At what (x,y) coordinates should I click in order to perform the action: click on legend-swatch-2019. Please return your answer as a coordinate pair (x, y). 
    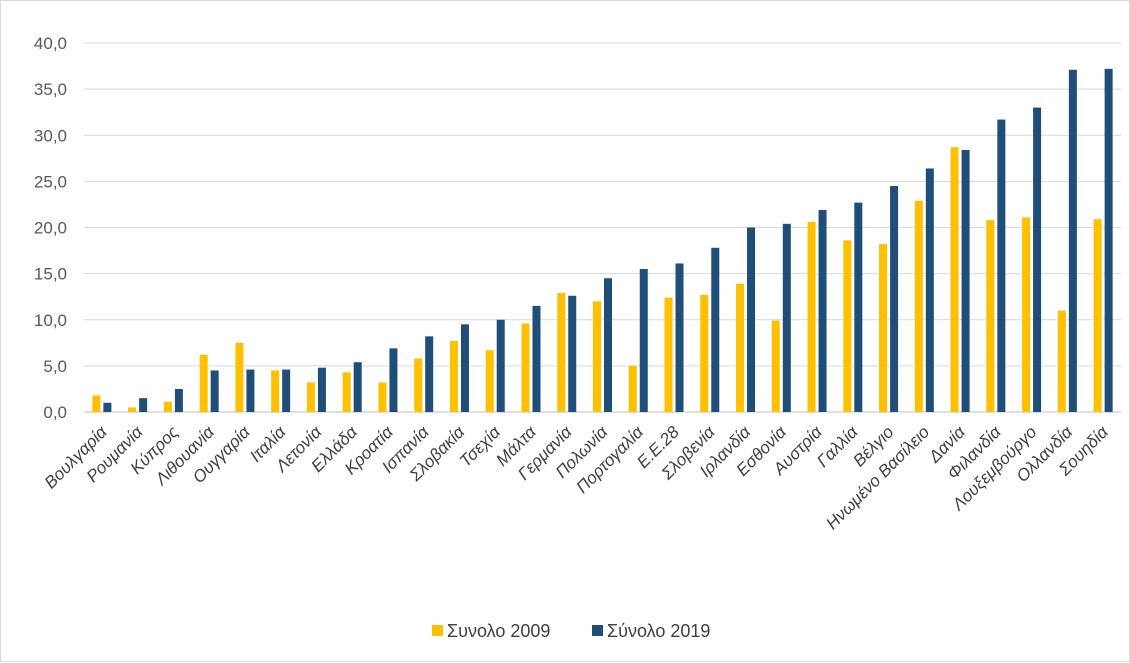
    Looking at the image, I should click on (597, 630).